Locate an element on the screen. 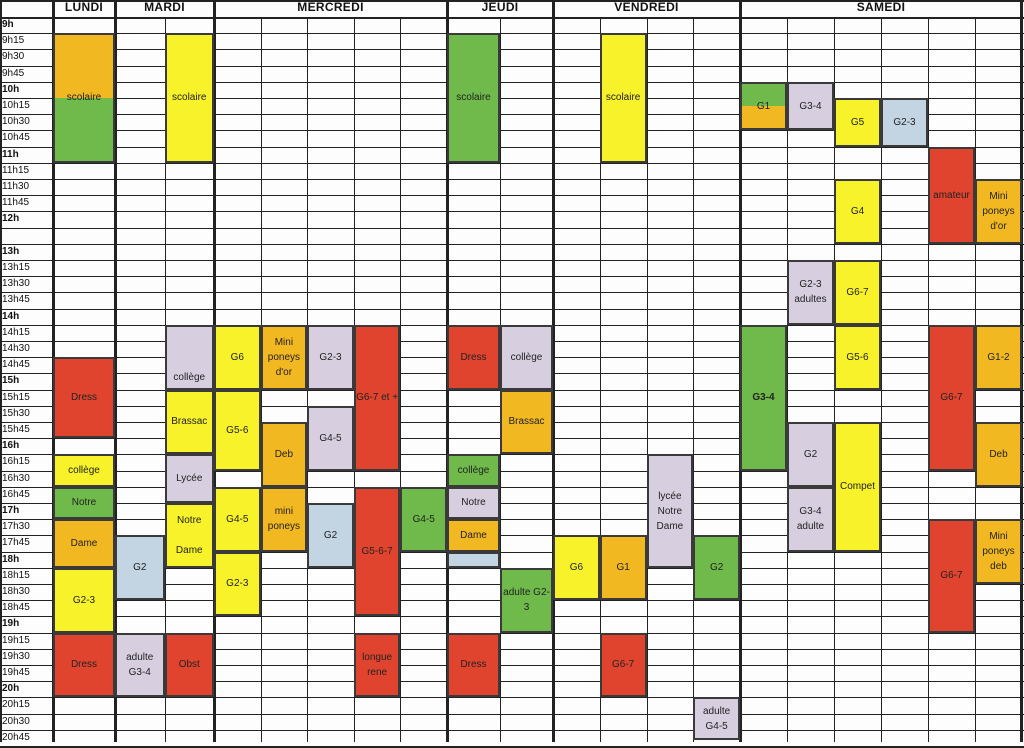  lesson-block: Compet is located at coordinates (857, 487).